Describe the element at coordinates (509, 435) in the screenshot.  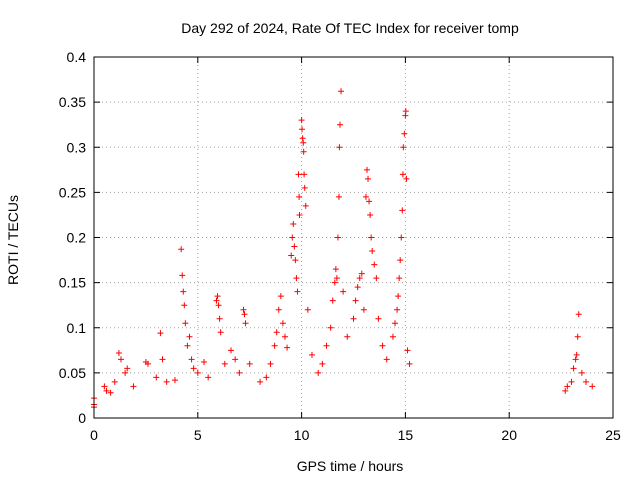
I see `x-tick-label: 20` at that location.